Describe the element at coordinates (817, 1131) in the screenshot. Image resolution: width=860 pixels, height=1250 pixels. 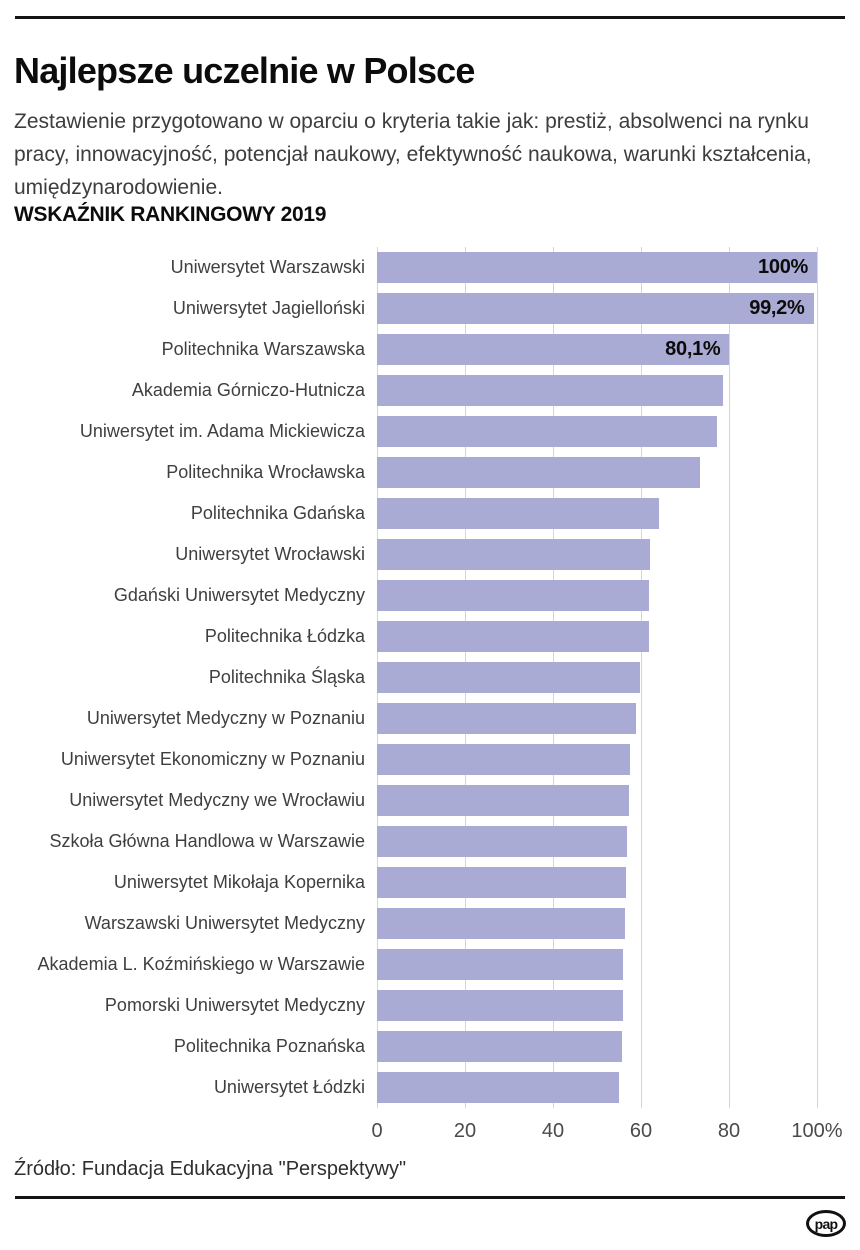
I see `axis-tick-label: 100%` at that location.